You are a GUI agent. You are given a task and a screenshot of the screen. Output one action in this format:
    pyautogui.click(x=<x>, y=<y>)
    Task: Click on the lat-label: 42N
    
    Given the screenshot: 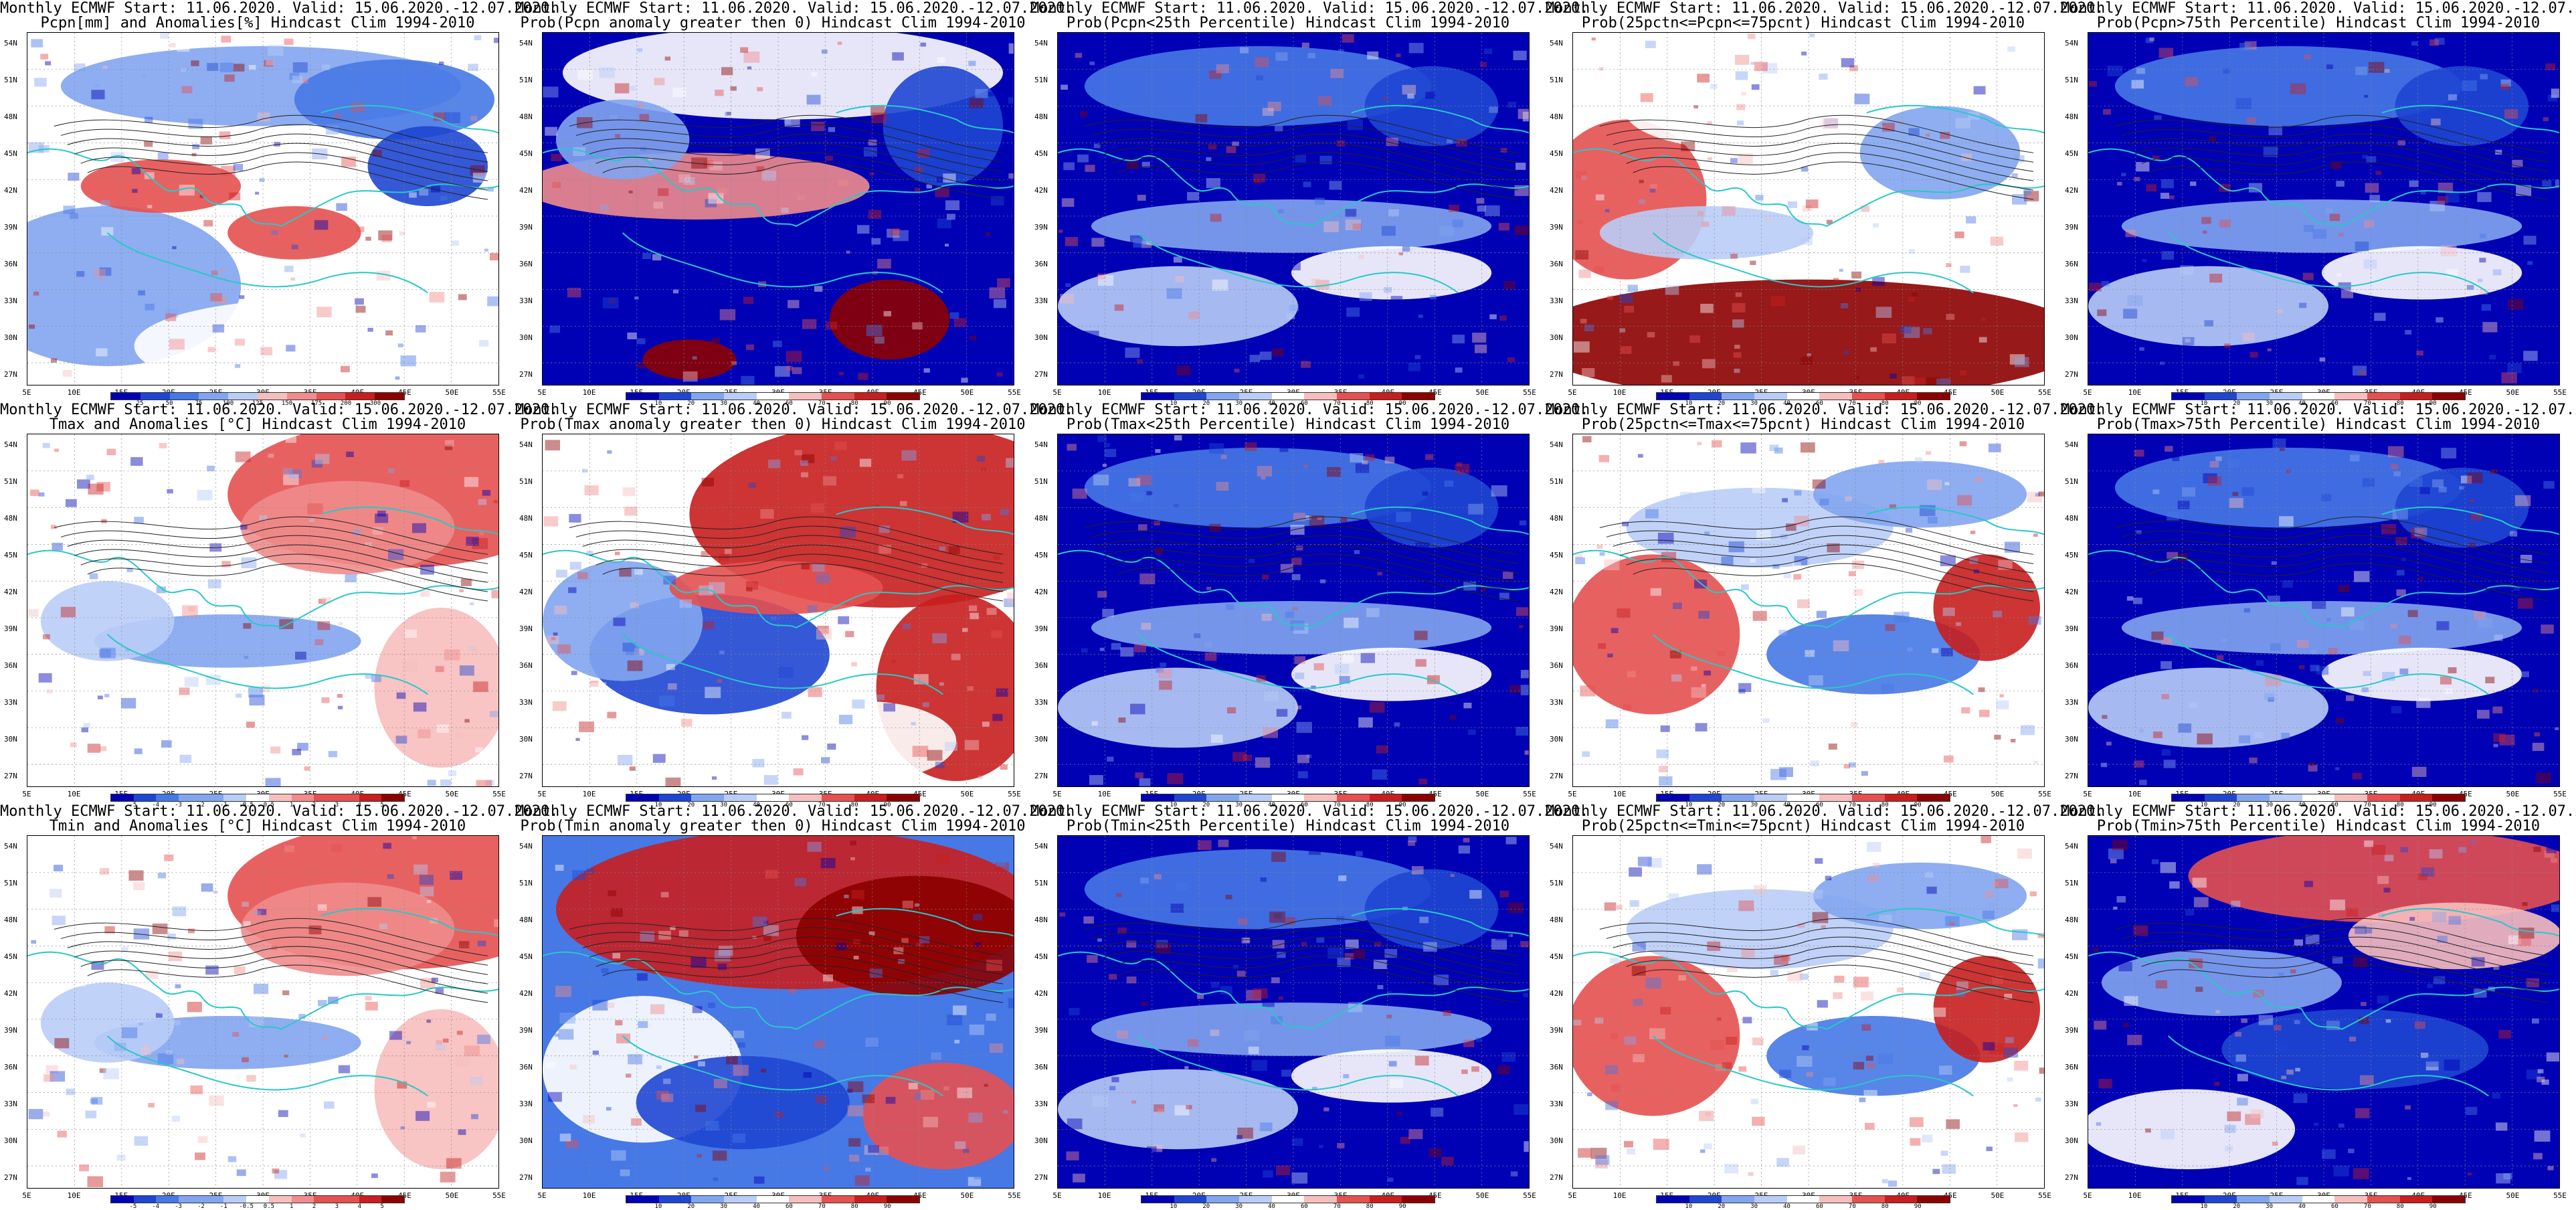 What is the action you would take?
    pyautogui.click(x=1557, y=993)
    